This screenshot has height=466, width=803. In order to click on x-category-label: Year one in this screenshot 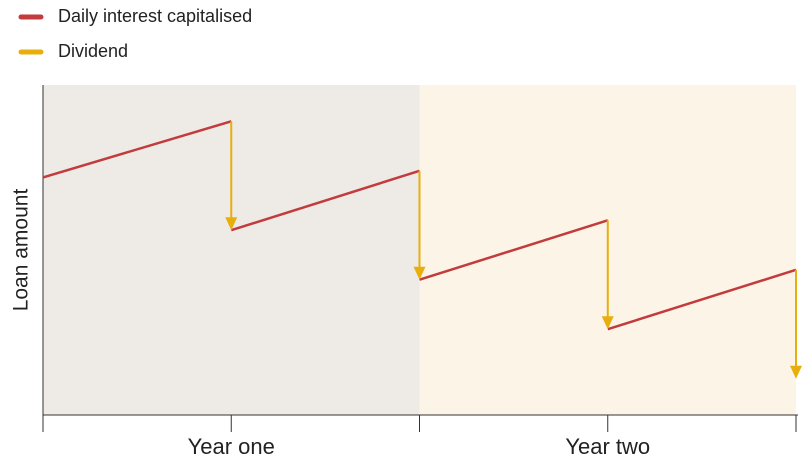, I will do `click(231, 446)`.